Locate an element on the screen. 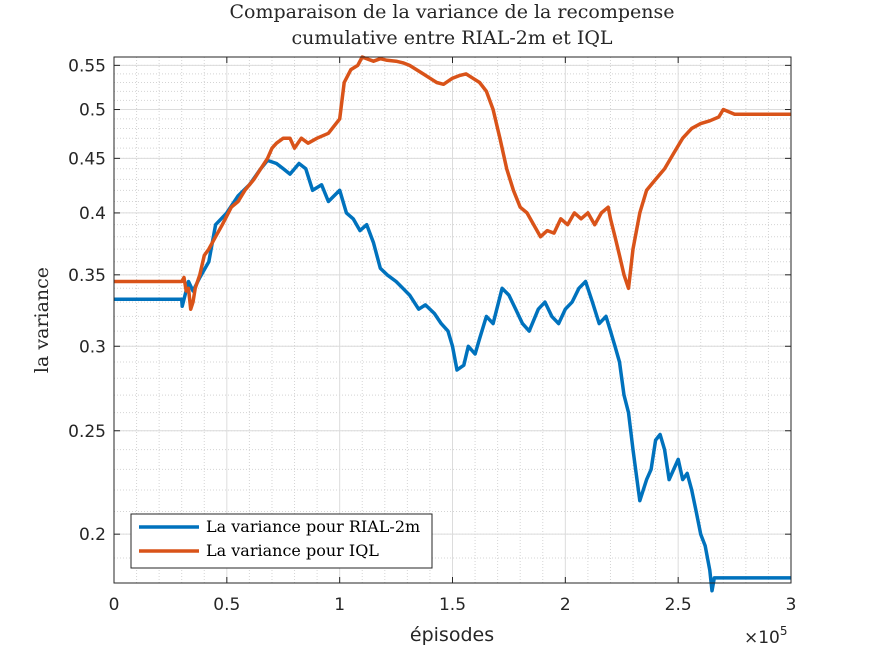 This screenshot has height=656, width=875. y-tick-label: 0.4 is located at coordinates (92, 214).